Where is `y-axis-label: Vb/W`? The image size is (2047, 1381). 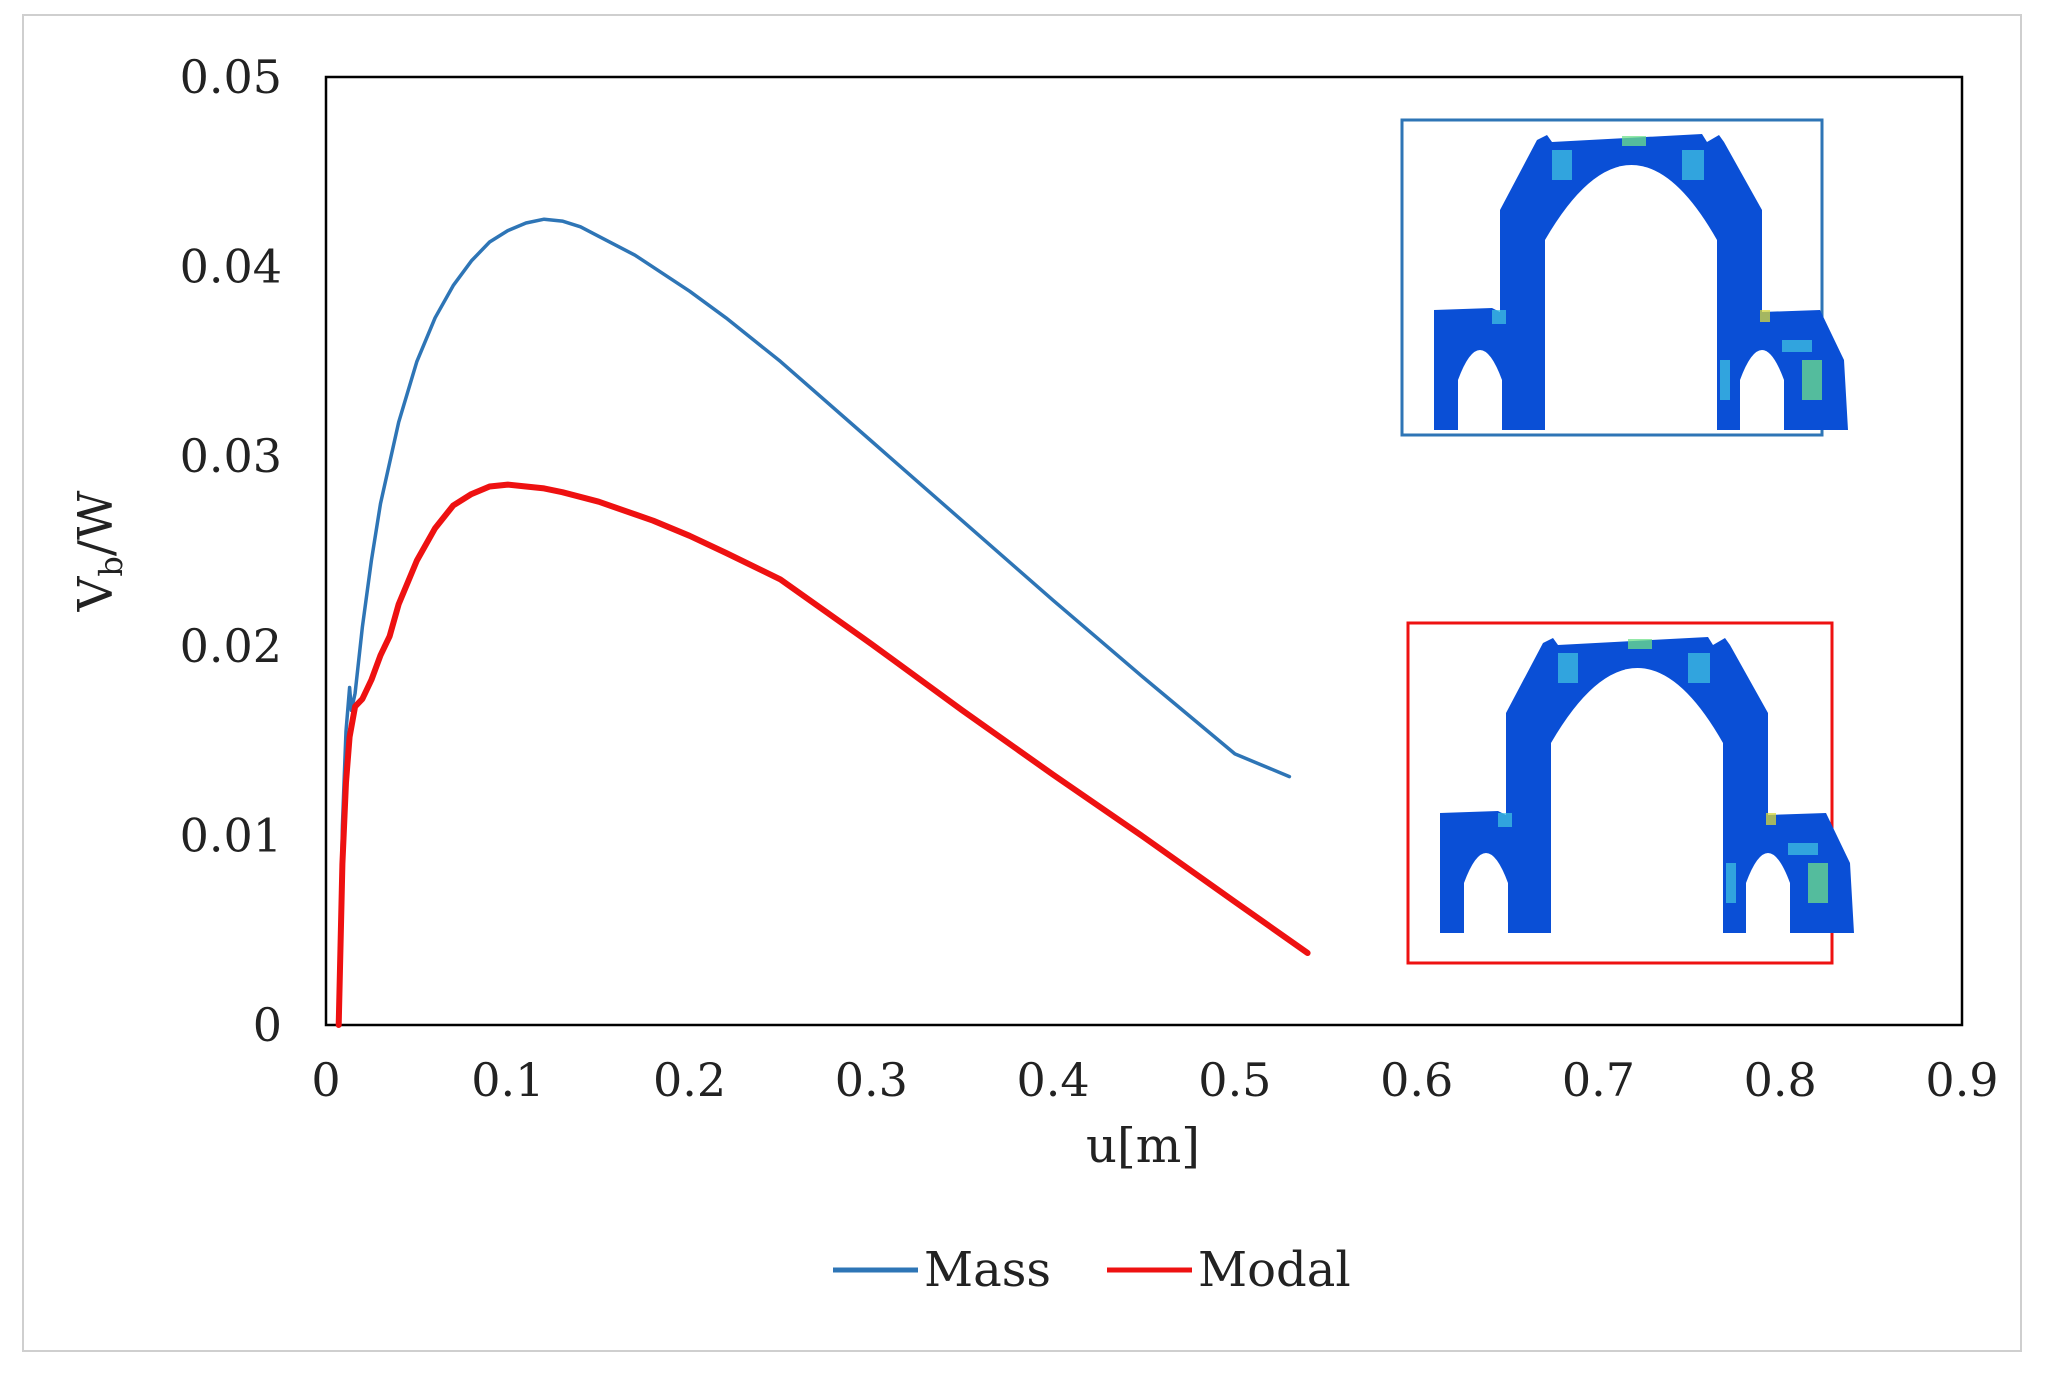
y-axis-label: Vb/W is located at coordinates (99, 551).